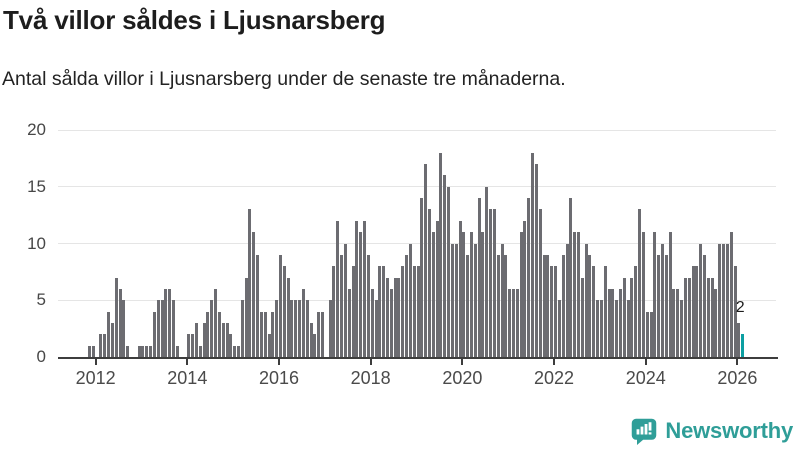 This screenshot has width=800, height=450. What do you see at coordinates (729, 430) in the screenshot?
I see `logo-wordmark: Newsworthy` at bounding box center [729, 430].